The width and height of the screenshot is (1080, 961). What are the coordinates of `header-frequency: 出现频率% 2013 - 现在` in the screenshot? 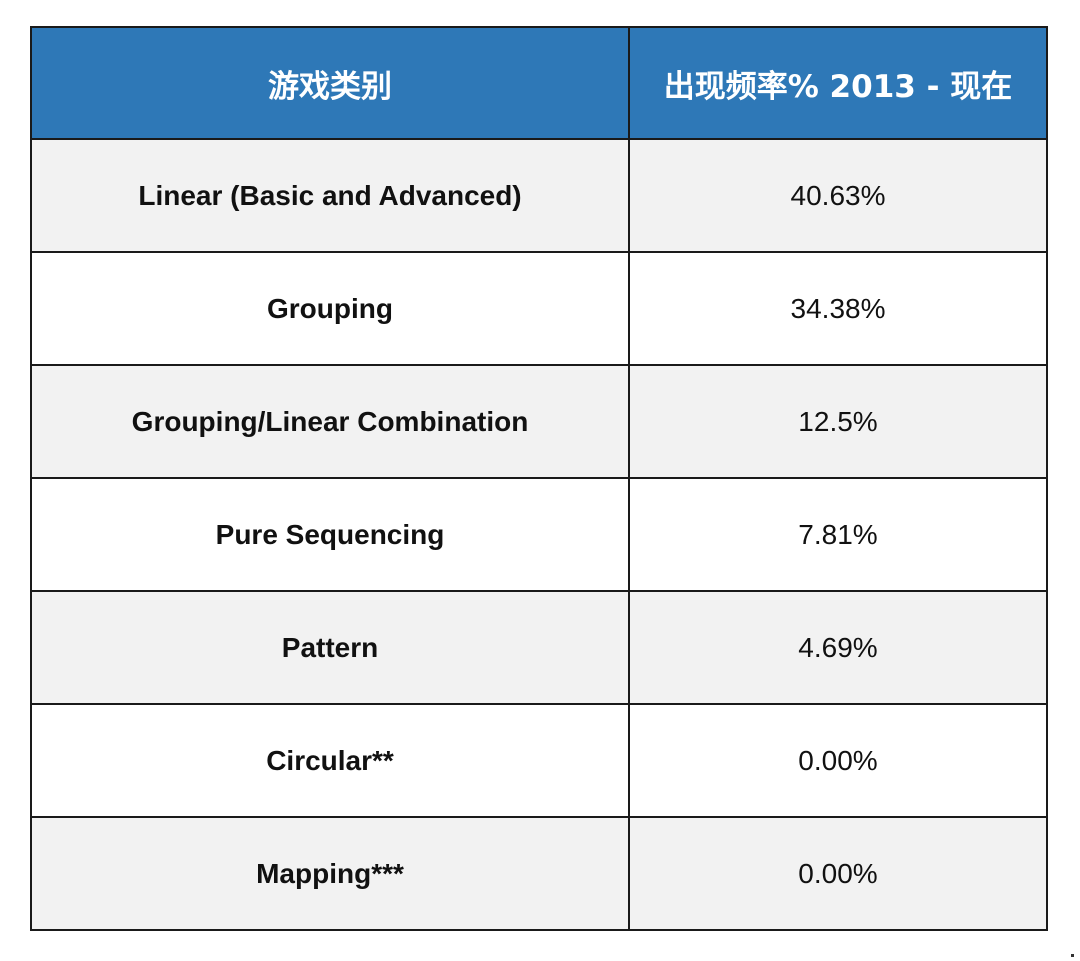 It's located at (838, 83).